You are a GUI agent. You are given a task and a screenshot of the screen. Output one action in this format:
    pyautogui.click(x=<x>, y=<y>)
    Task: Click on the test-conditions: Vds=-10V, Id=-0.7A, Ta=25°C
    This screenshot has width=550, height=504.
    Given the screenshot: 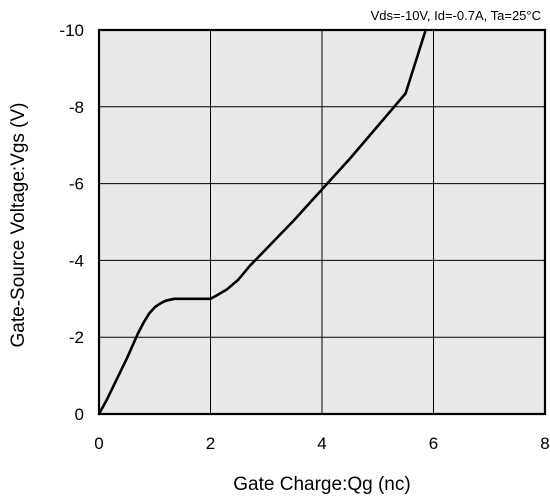 What is the action you would take?
    pyautogui.click(x=456, y=15)
    